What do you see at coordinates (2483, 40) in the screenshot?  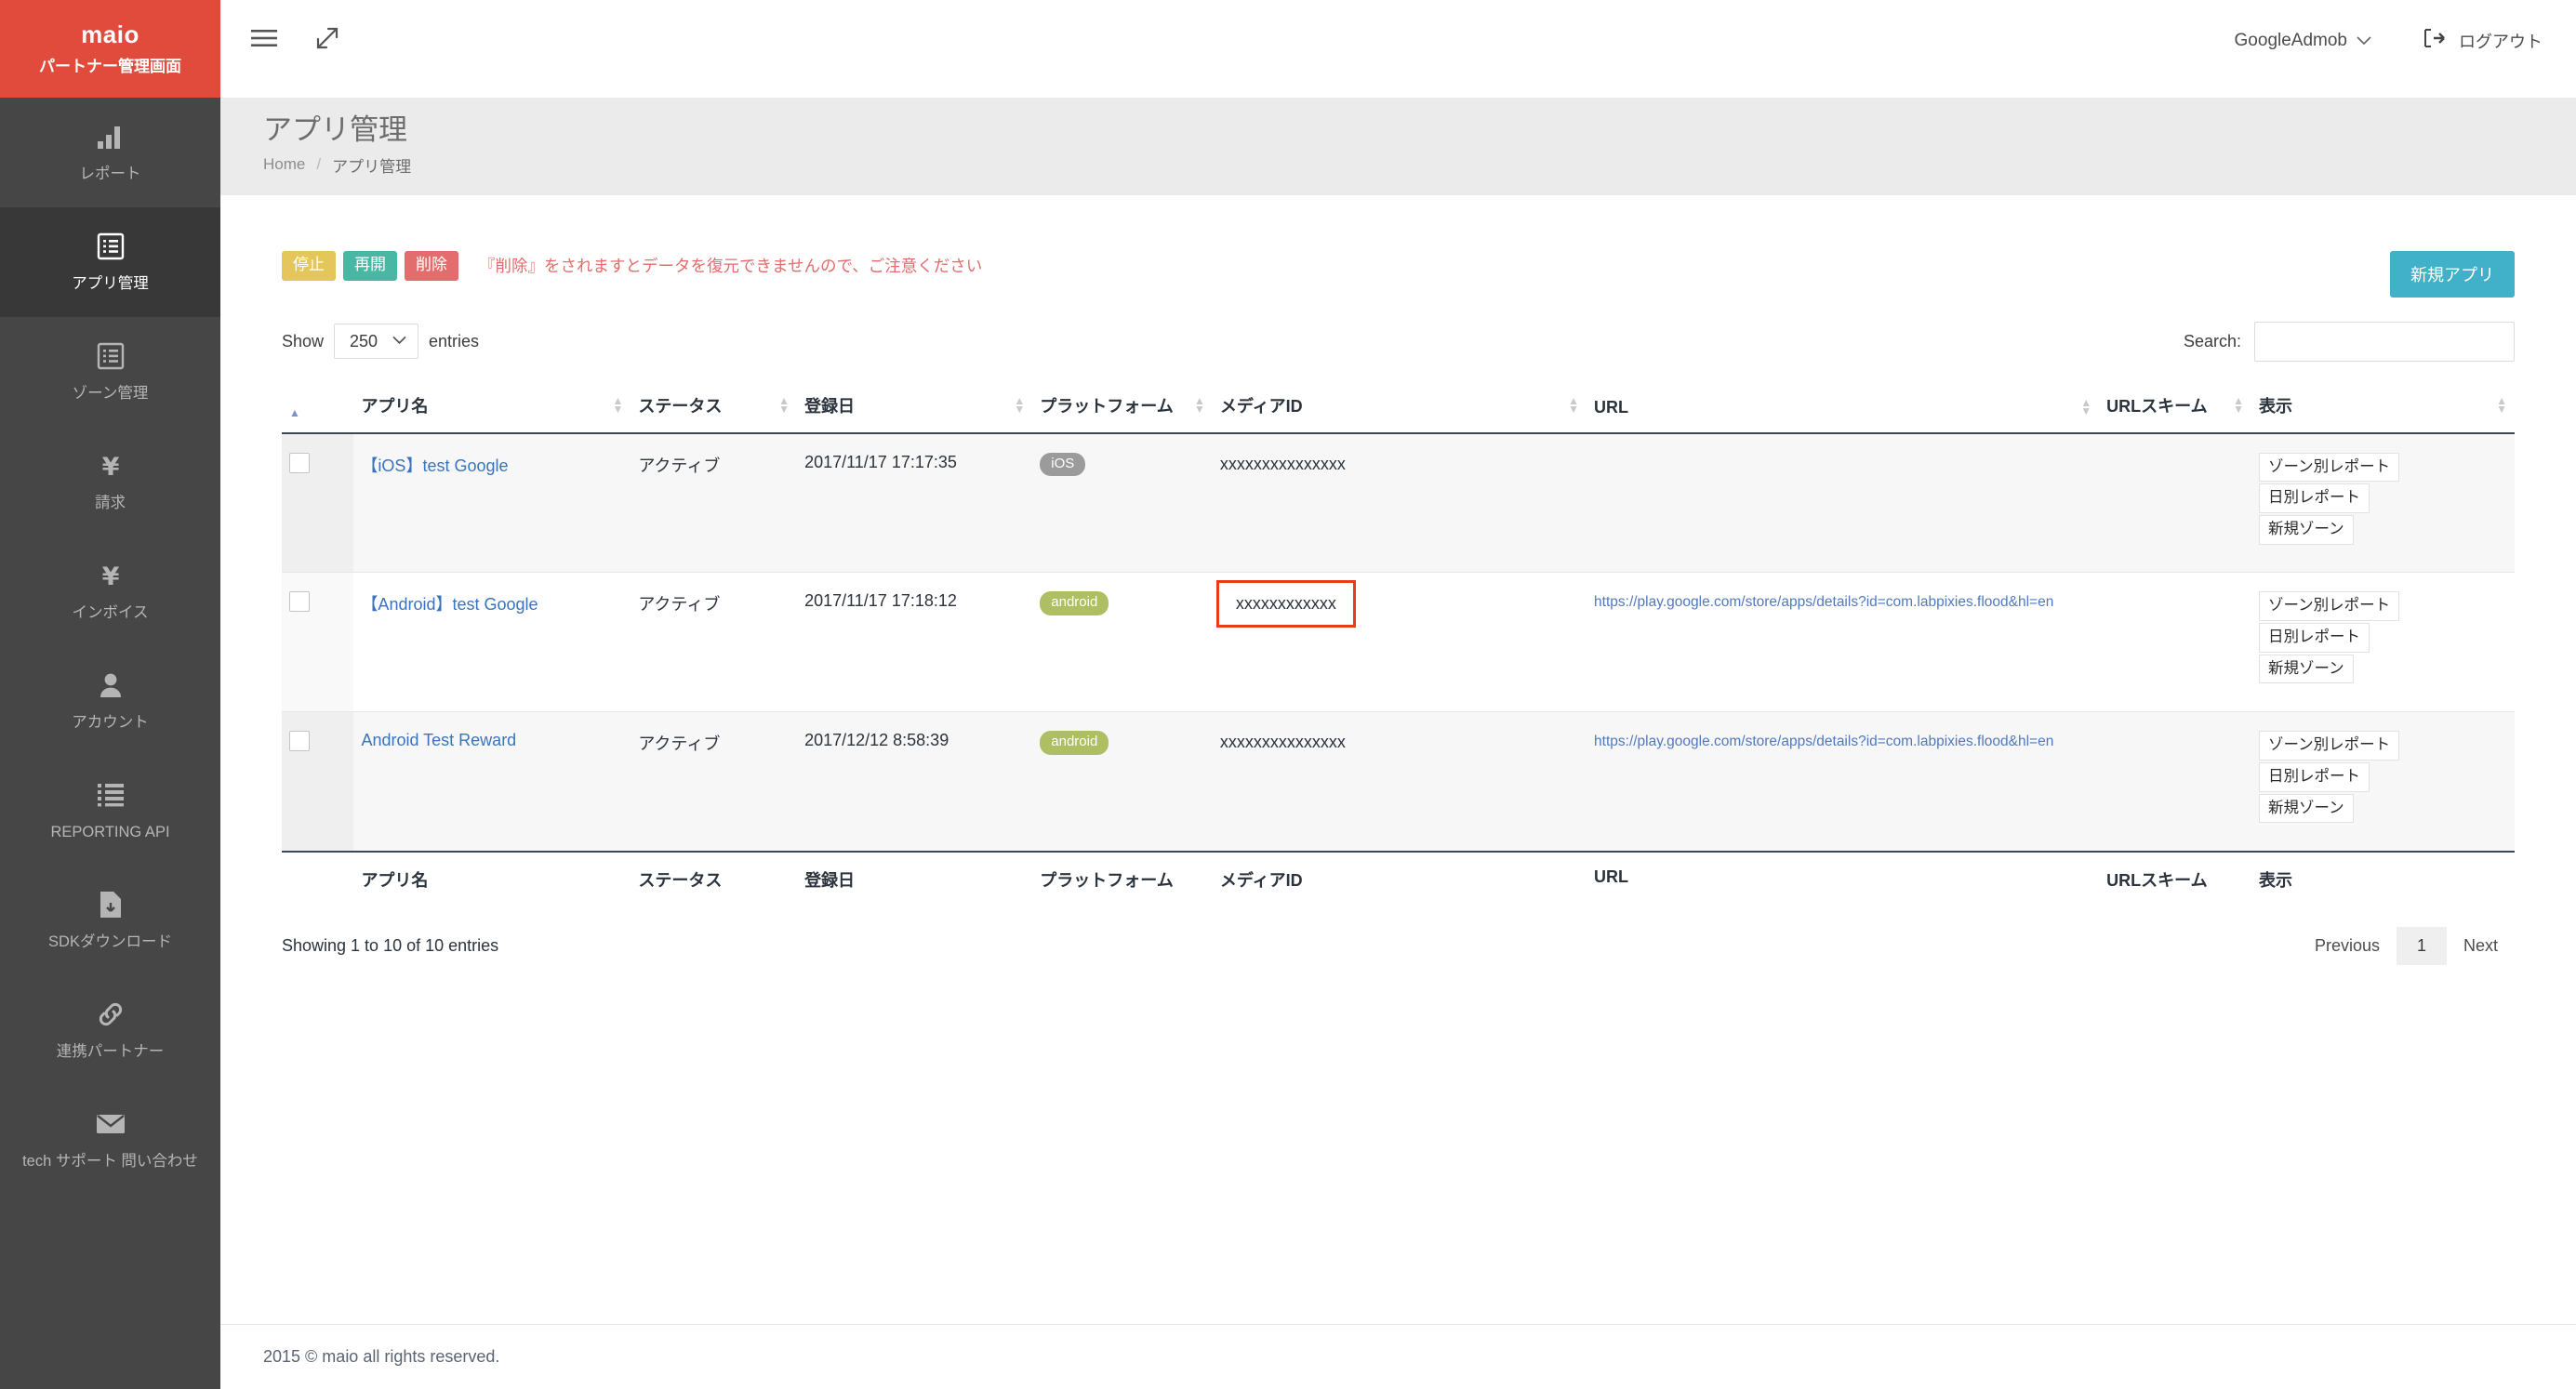 I see `logout-button: ログアウト` at bounding box center [2483, 40].